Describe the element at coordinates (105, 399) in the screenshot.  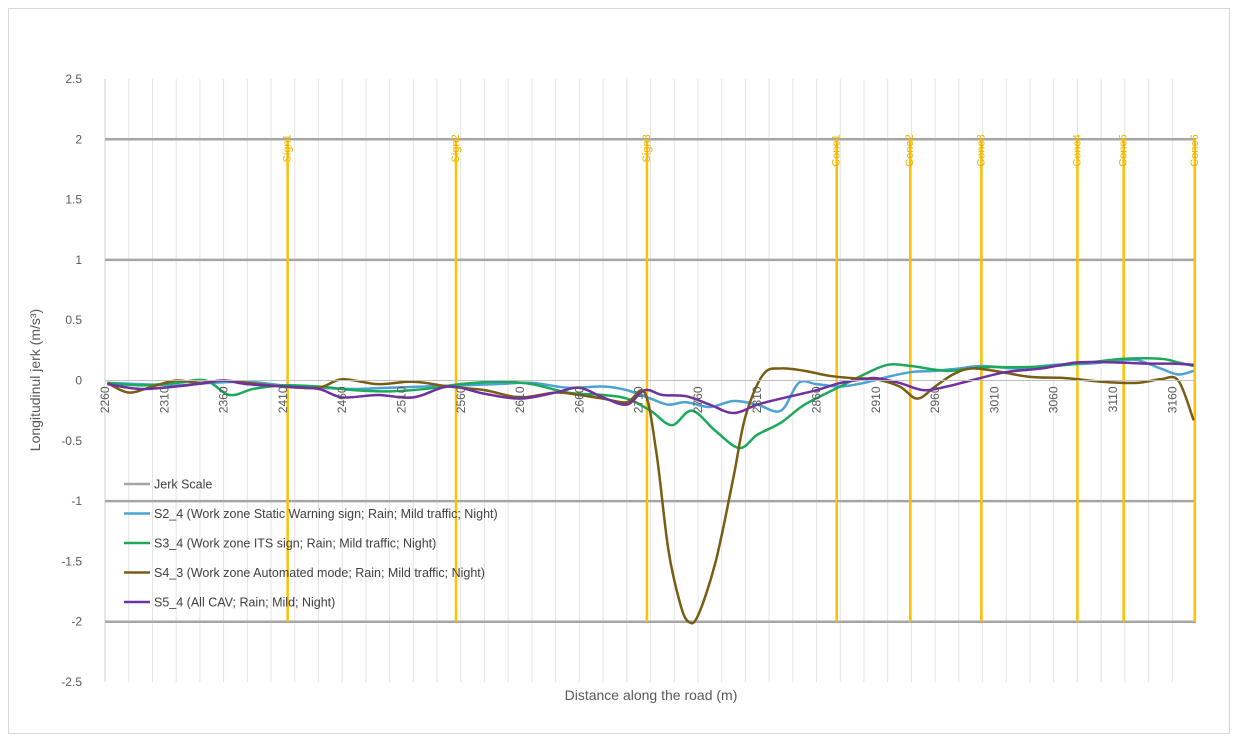
I see `x-tick-label: 2260` at that location.